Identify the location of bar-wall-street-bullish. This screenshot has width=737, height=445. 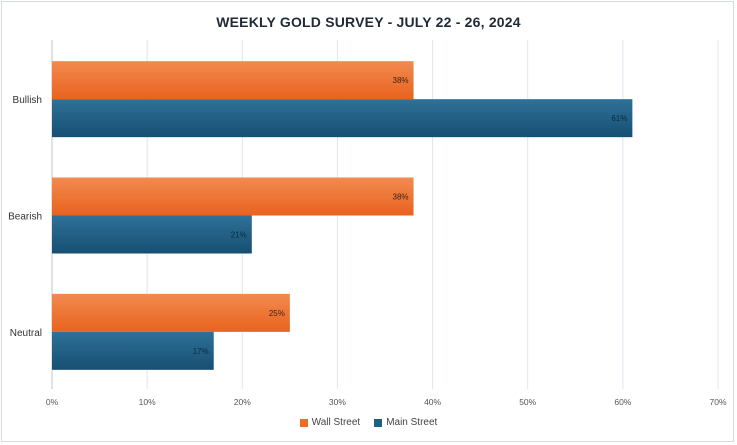
(233, 80).